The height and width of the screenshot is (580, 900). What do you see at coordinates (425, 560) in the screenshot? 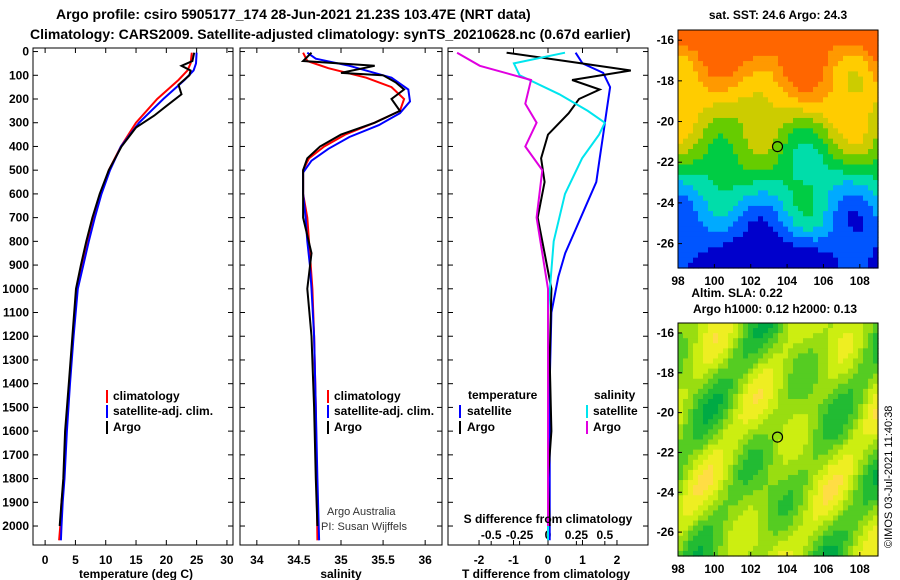
I see `x-tick-label: 36` at bounding box center [425, 560].